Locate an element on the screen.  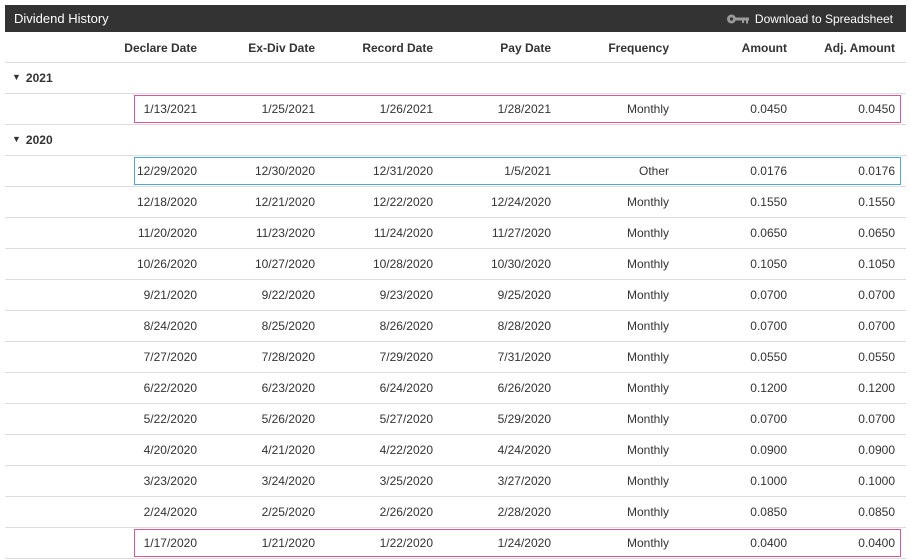
triangle-down-icon: ▼ is located at coordinates (16, 138).